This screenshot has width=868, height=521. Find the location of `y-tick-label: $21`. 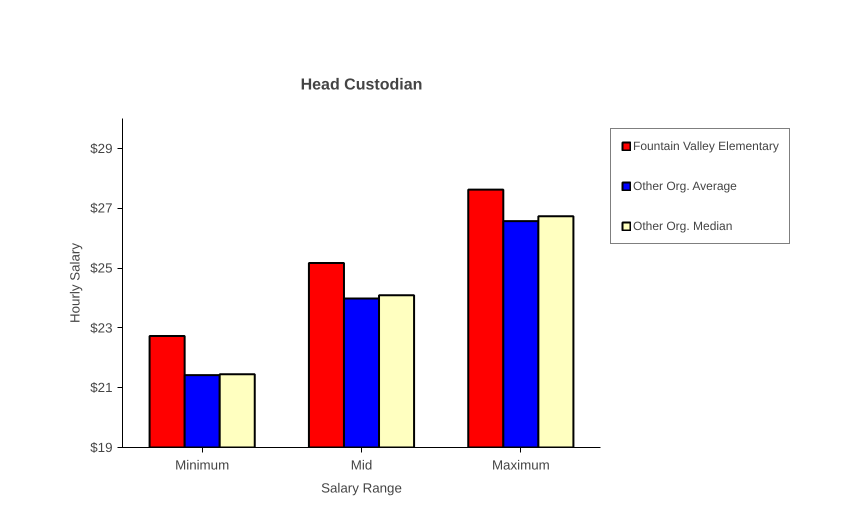

y-tick-label: $21 is located at coordinates (101, 388).